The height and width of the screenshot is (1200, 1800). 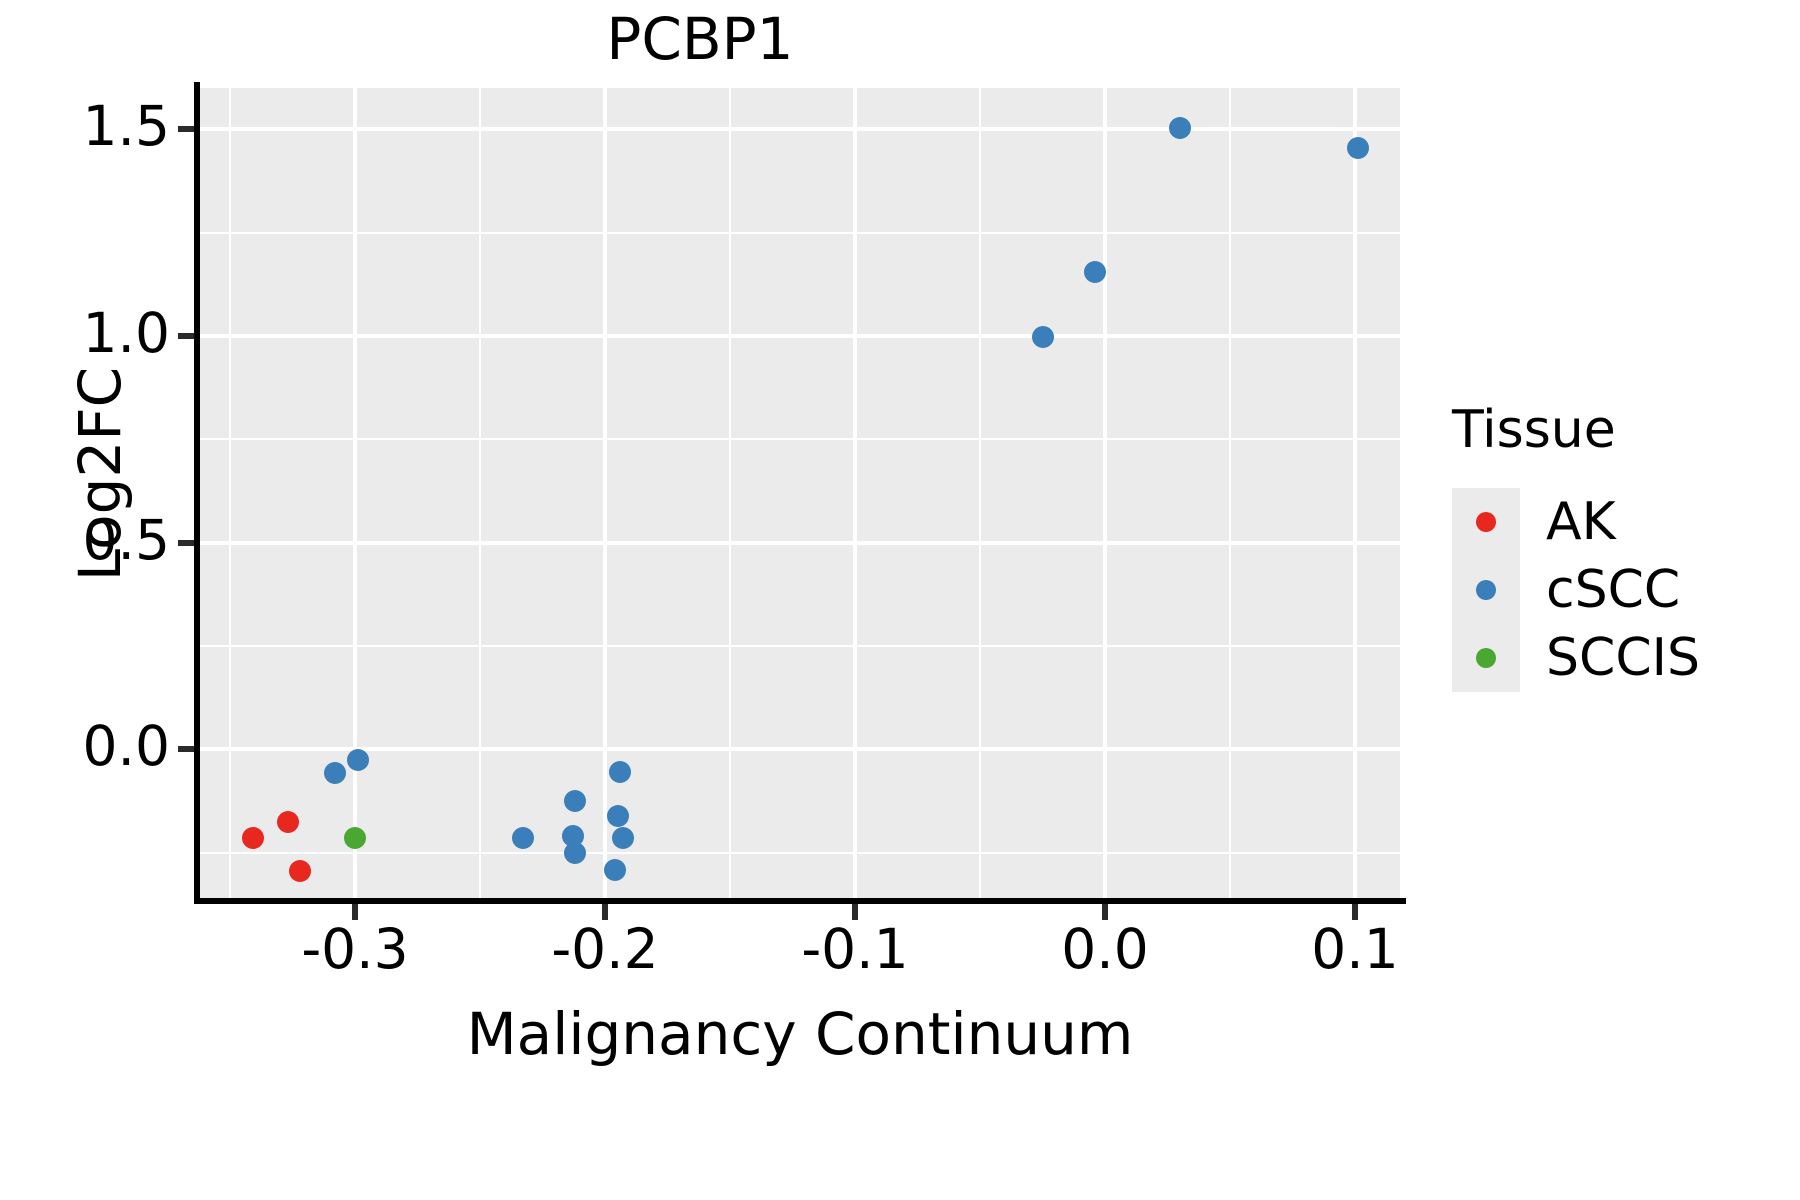 What do you see at coordinates (800, 901) in the screenshot?
I see `x-axis-line` at bounding box center [800, 901].